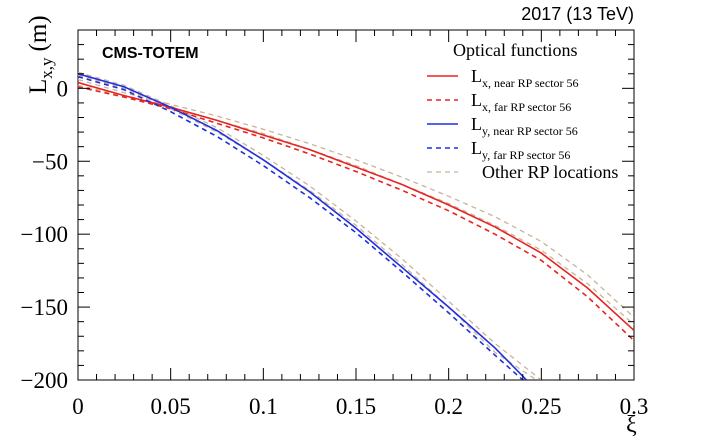 The image size is (706, 443). I want to click on experiment-label: CMS-TOTEM, so click(150, 53).